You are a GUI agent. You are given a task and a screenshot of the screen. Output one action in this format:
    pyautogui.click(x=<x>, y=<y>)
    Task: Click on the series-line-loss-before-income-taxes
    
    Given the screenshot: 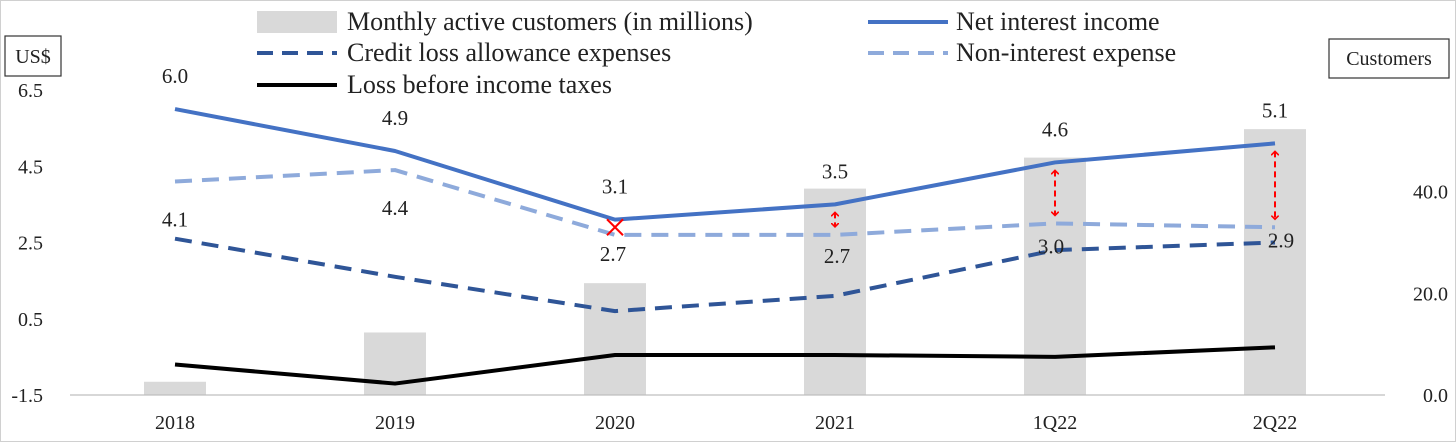 What is the action you would take?
    pyautogui.click(x=725, y=365)
    